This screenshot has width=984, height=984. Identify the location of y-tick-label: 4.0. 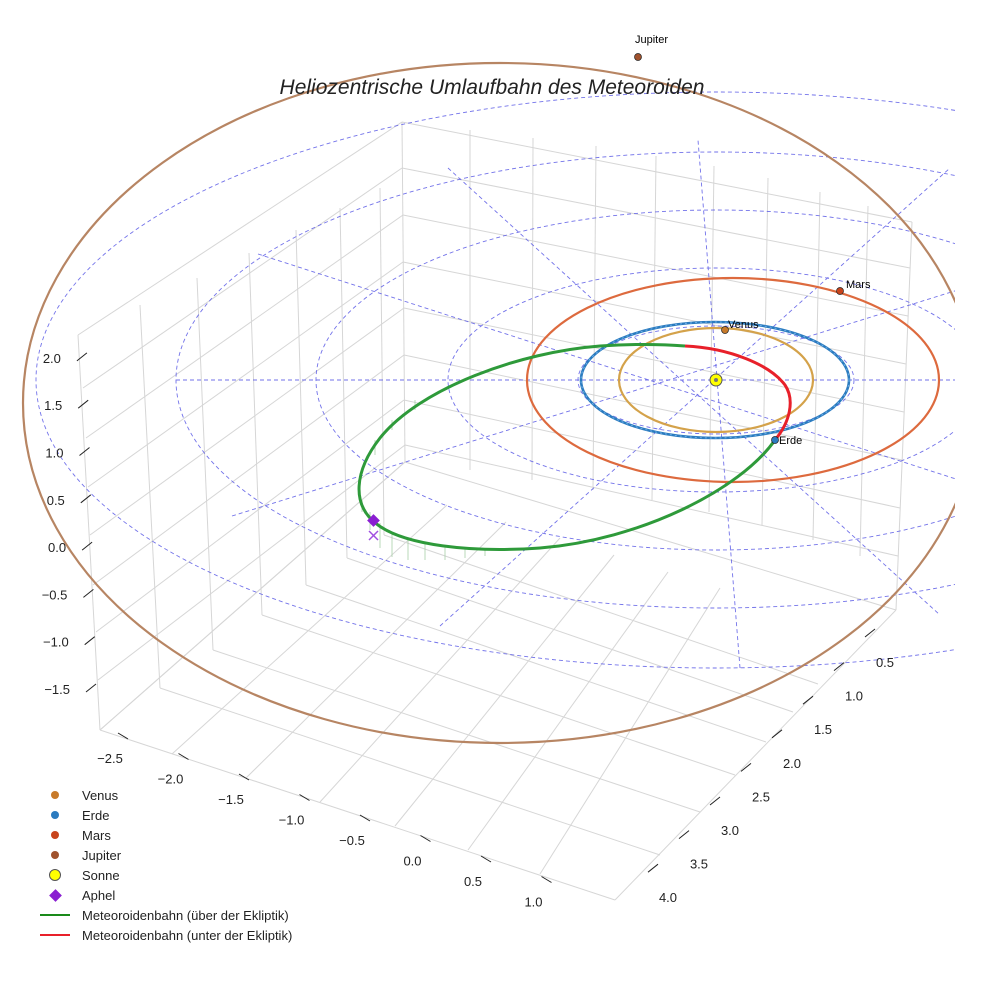
(668, 897).